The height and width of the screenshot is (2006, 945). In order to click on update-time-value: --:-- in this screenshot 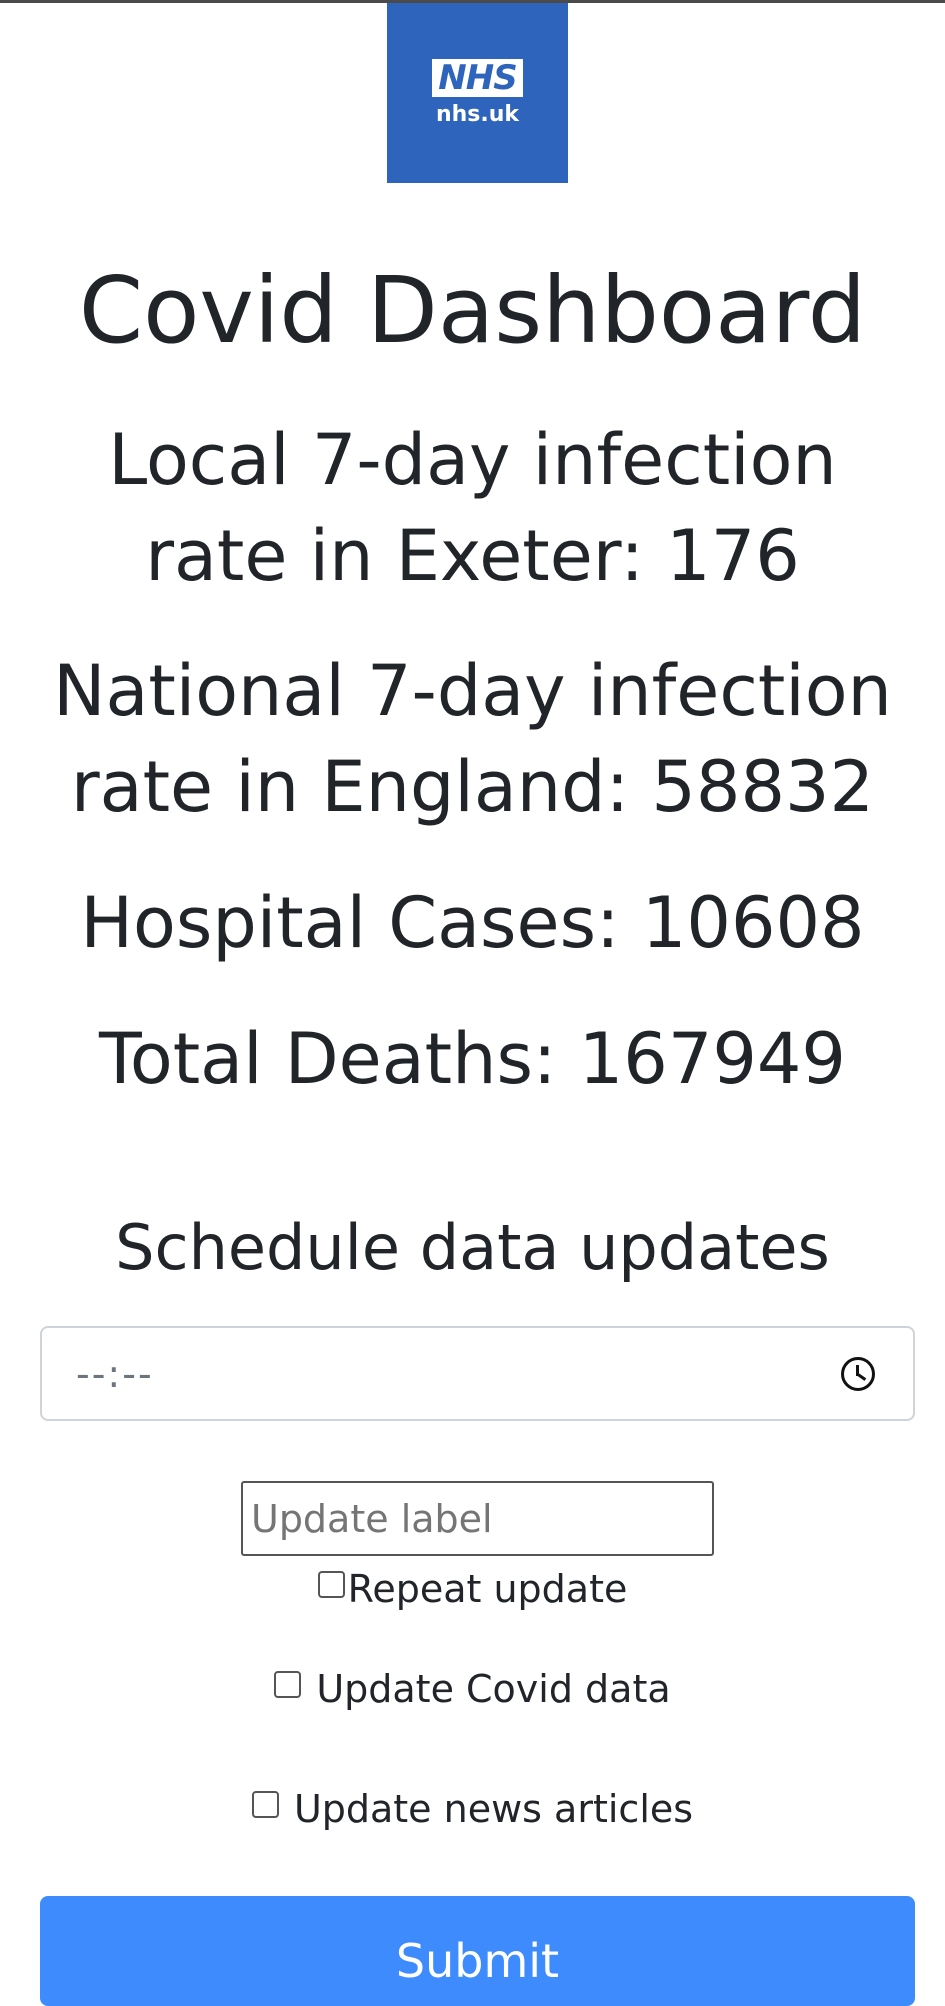, I will do `click(115, 1373)`.